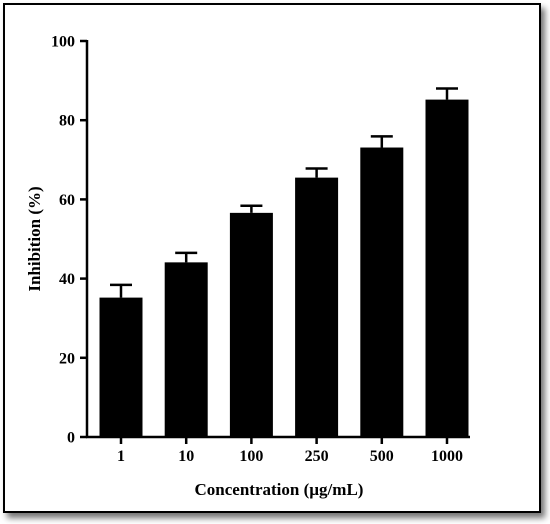 The width and height of the screenshot is (550, 524). What do you see at coordinates (67, 279) in the screenshot?
I see `y-tick-label: 40` at bounding box center [67, 279].